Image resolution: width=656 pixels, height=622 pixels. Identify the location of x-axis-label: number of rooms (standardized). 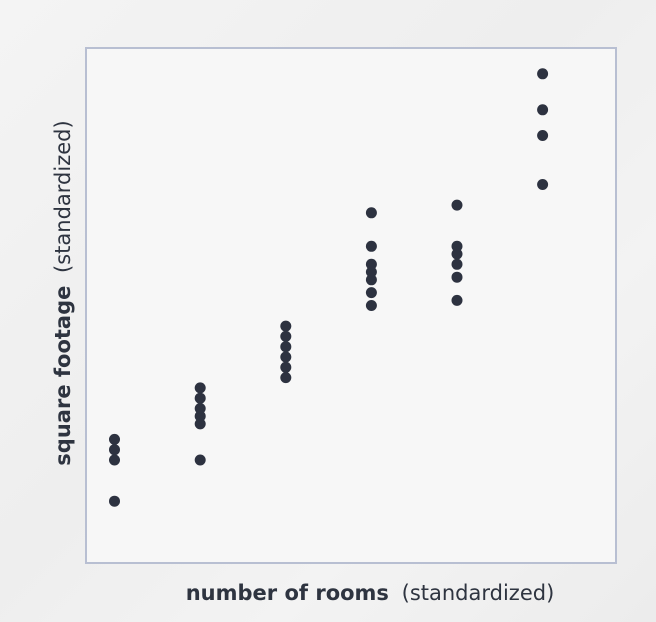
(370, 593).